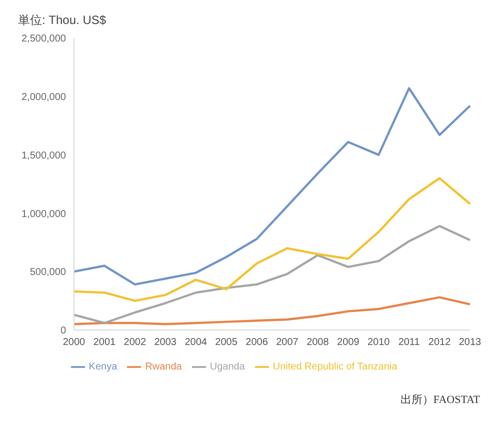  I want to click on y-tick-label: 2,000,000, so click(44, 97).